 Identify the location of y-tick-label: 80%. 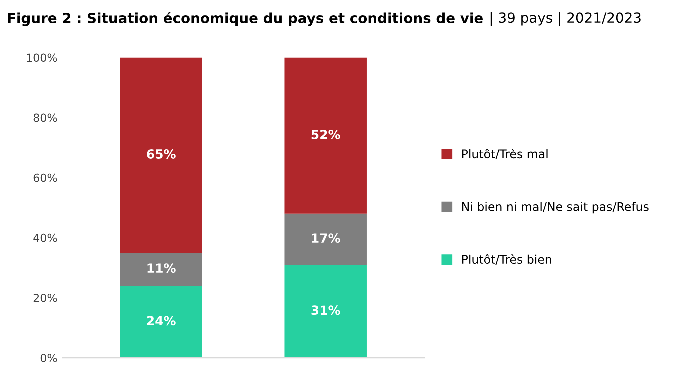
(46, 118).